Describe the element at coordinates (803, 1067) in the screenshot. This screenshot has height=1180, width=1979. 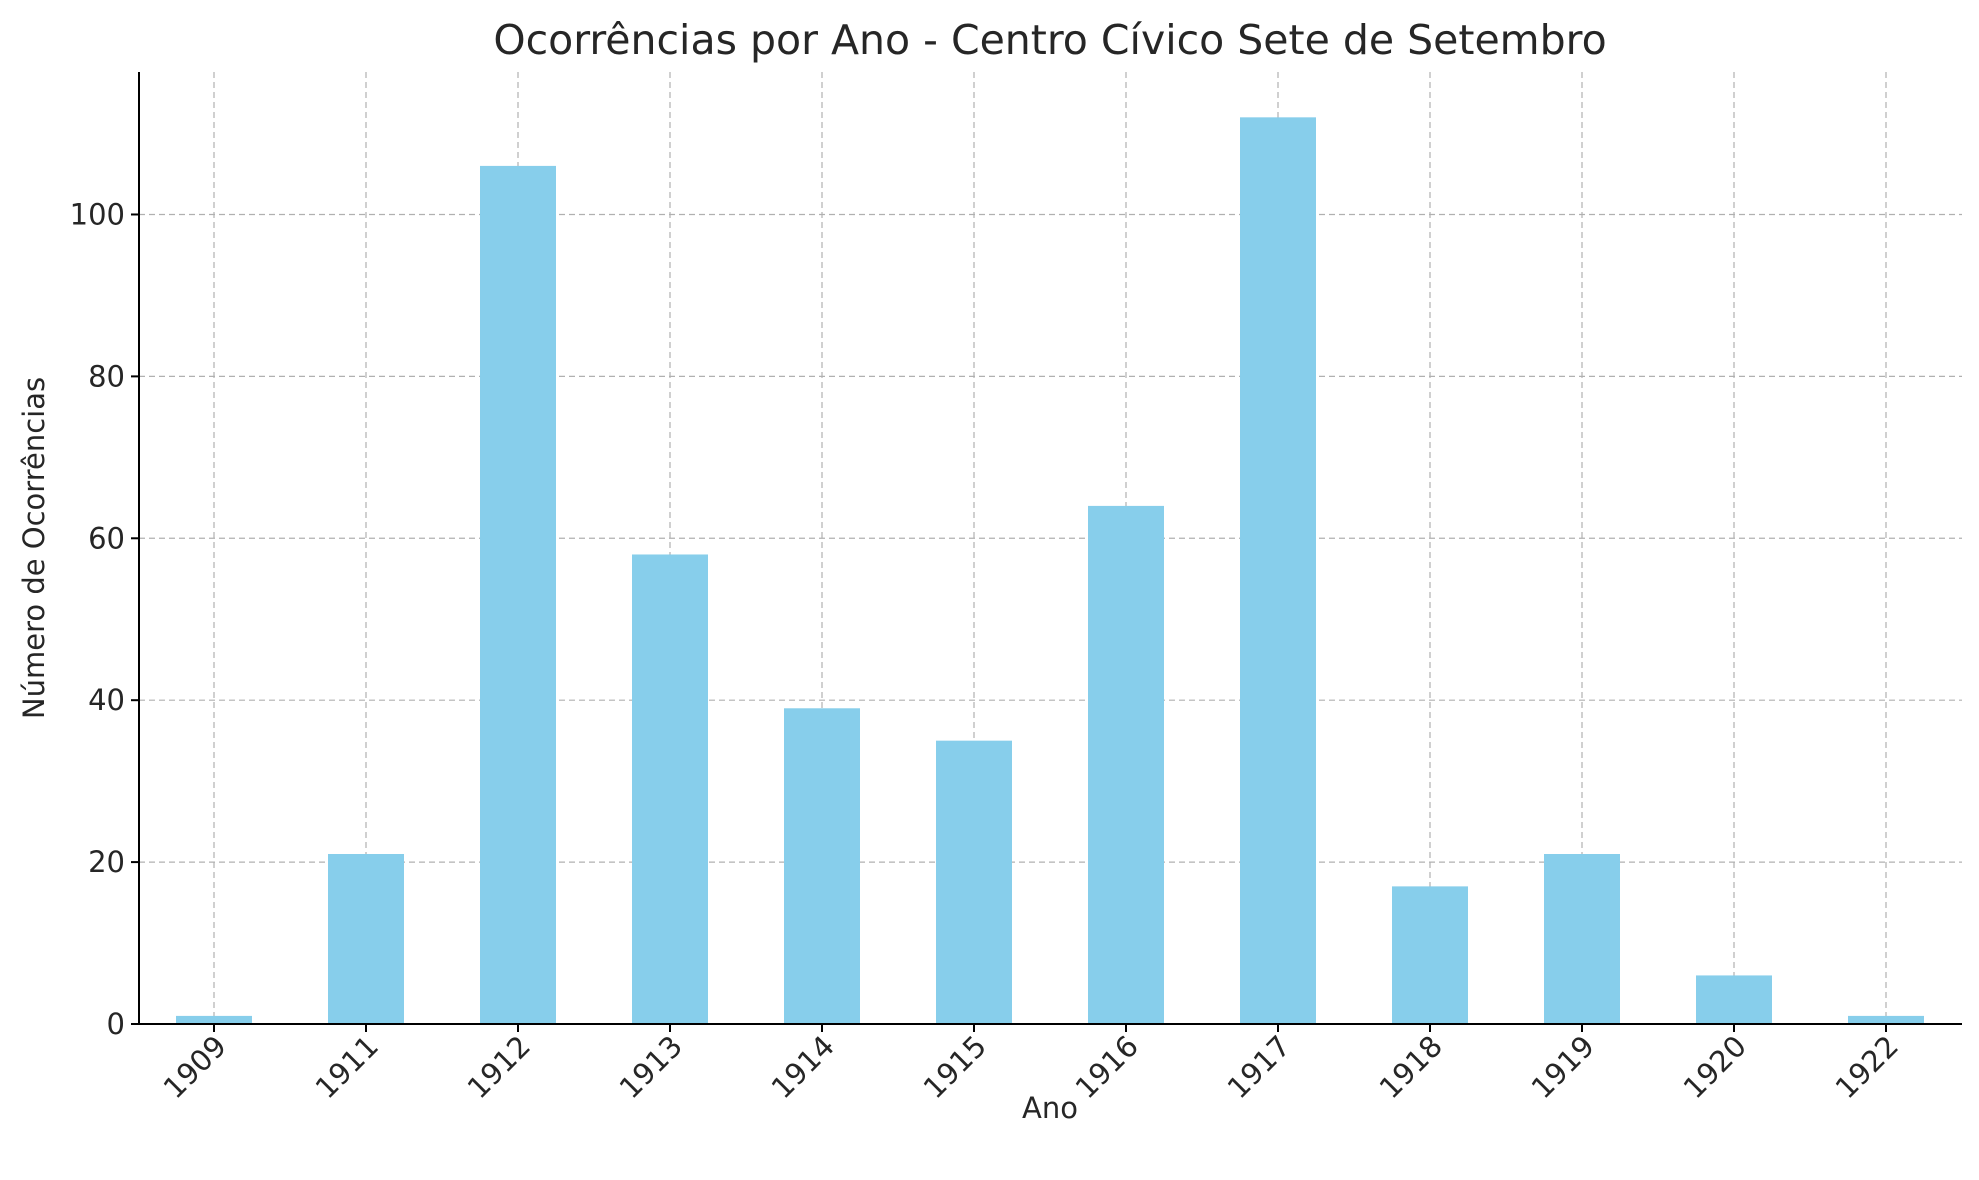
I see `x-tick-label: 1914` at that location.